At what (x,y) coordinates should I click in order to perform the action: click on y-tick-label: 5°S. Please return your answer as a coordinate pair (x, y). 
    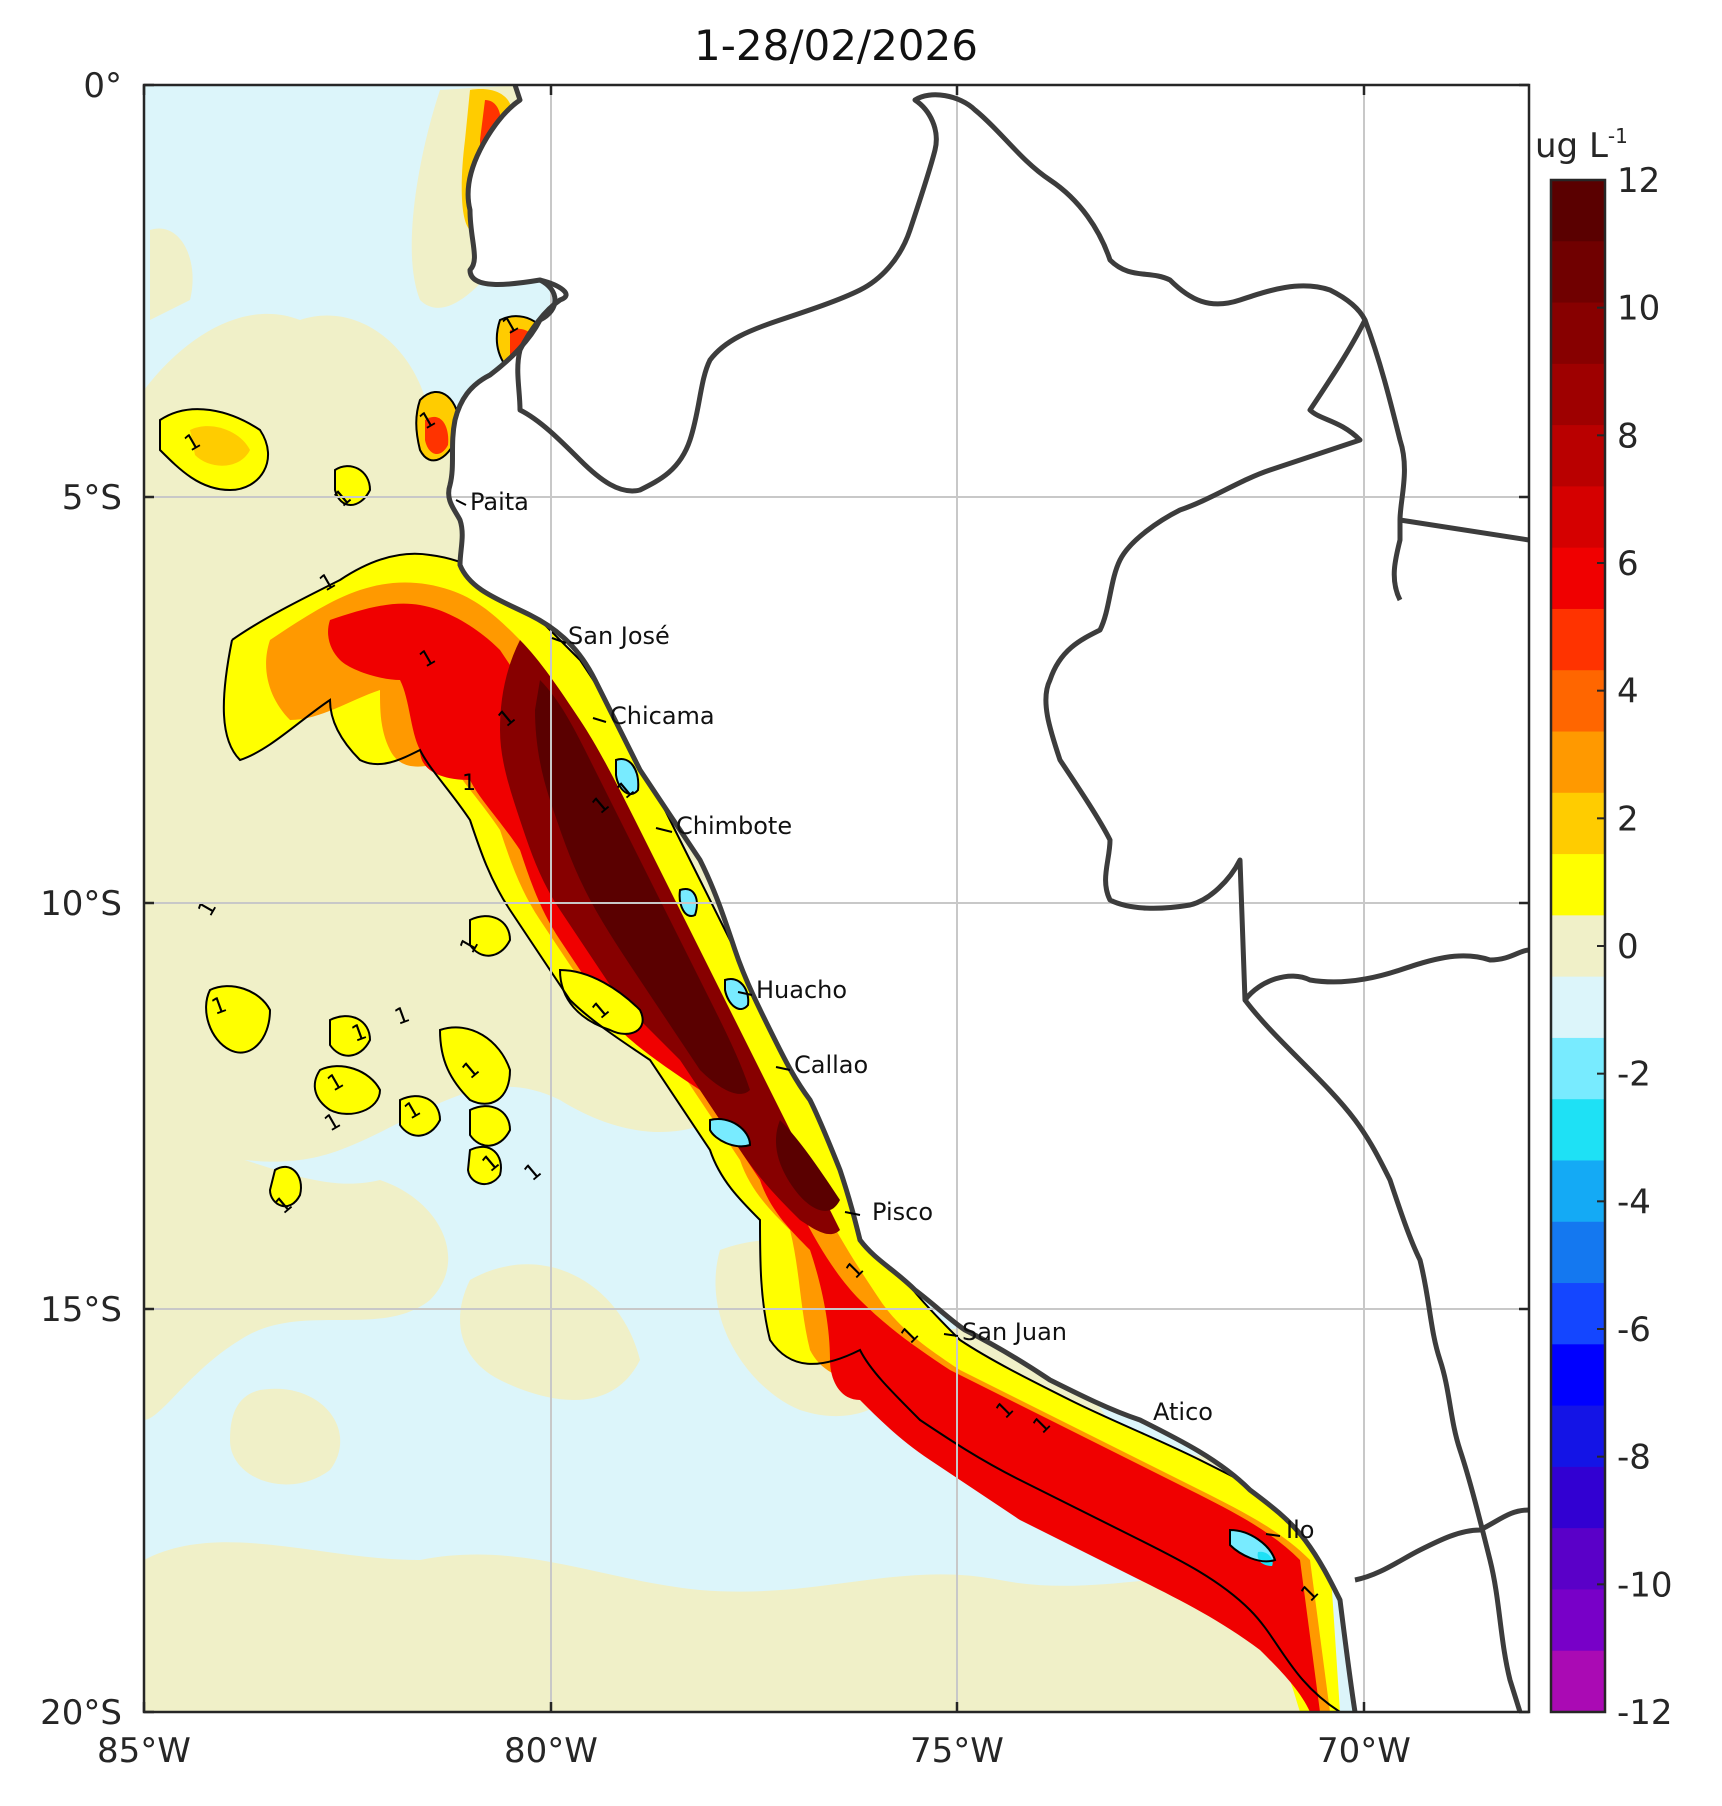
    Looking at the image, I should click on (92, 498).